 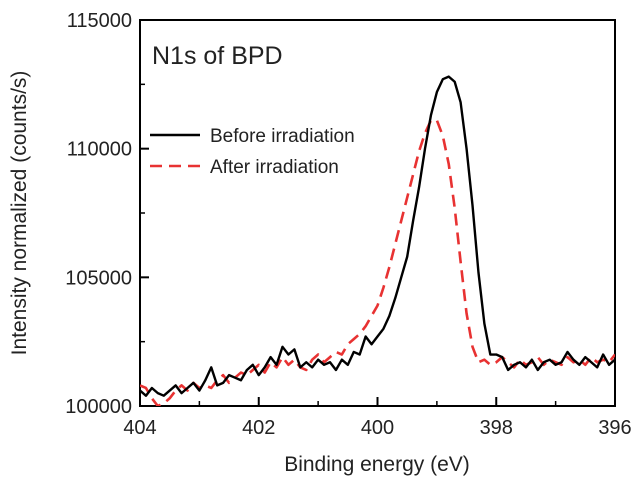 What do you see at coordinates (377, 464) in the screenshot?
I see `x-axis-label: Binding energy (eV)` at bounding box center [377, 464].